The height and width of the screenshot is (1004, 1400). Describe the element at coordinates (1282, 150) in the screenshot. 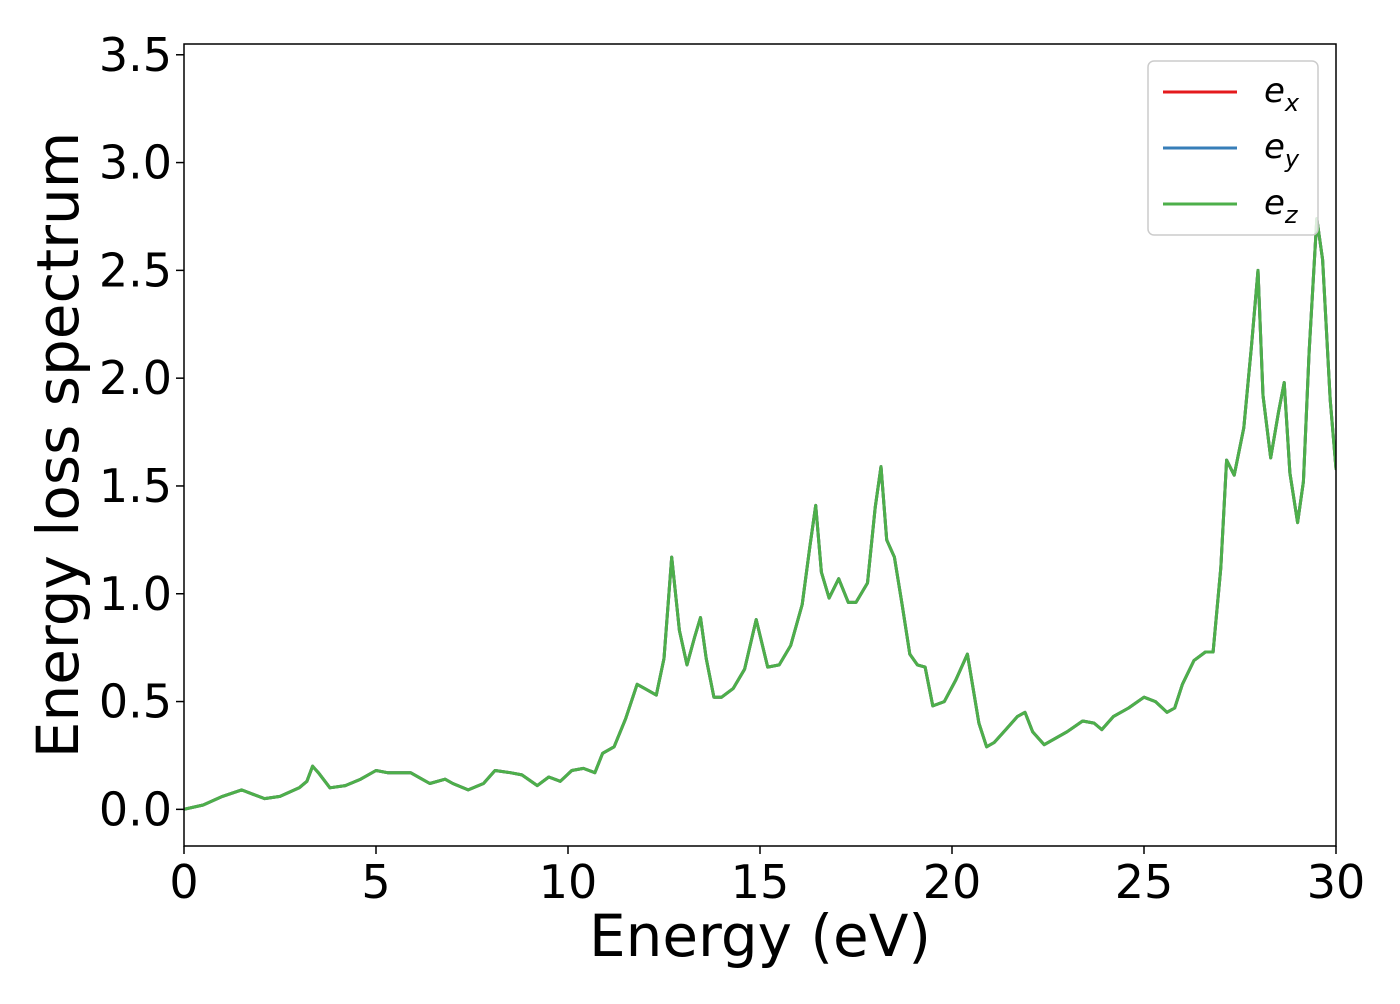

I see `legend-label-y: ey` at that location.